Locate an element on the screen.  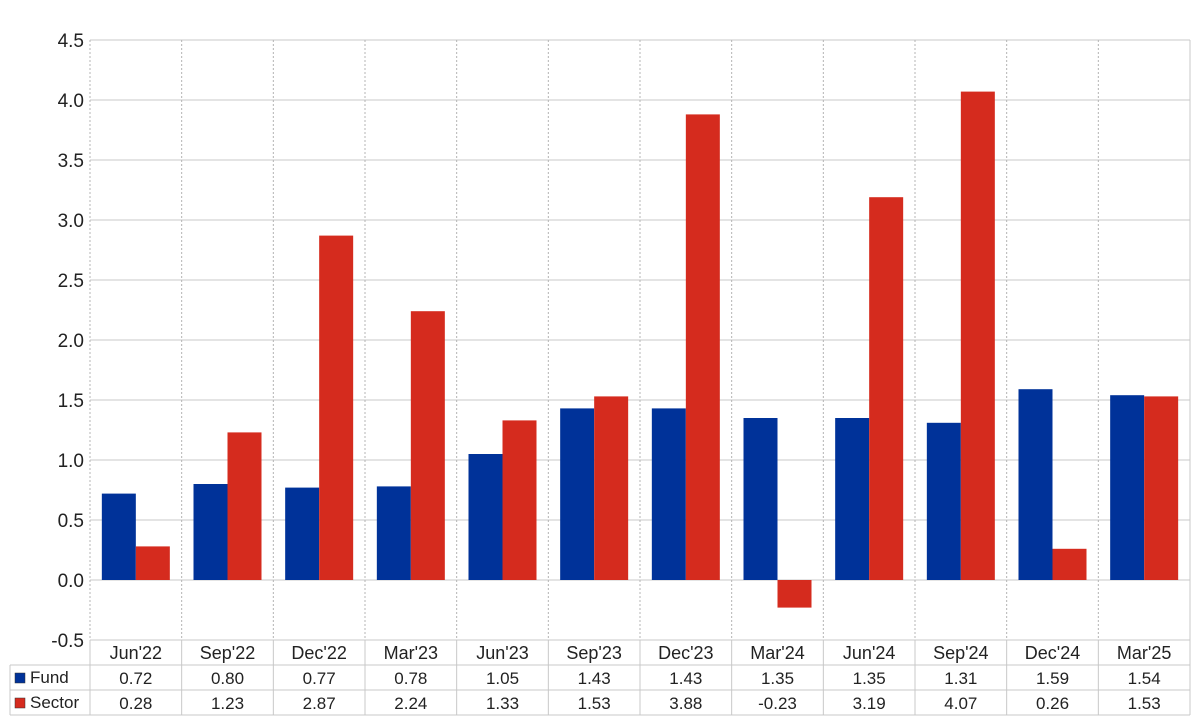
data-label-sector: 4.07 is located at coordinates (960, 703).